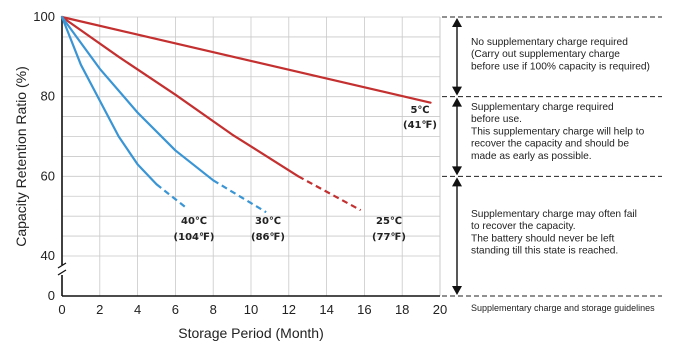 The height and width of the screenshot is (349, 683). I want to click on y-tick-label: 80, so click(48, 96).